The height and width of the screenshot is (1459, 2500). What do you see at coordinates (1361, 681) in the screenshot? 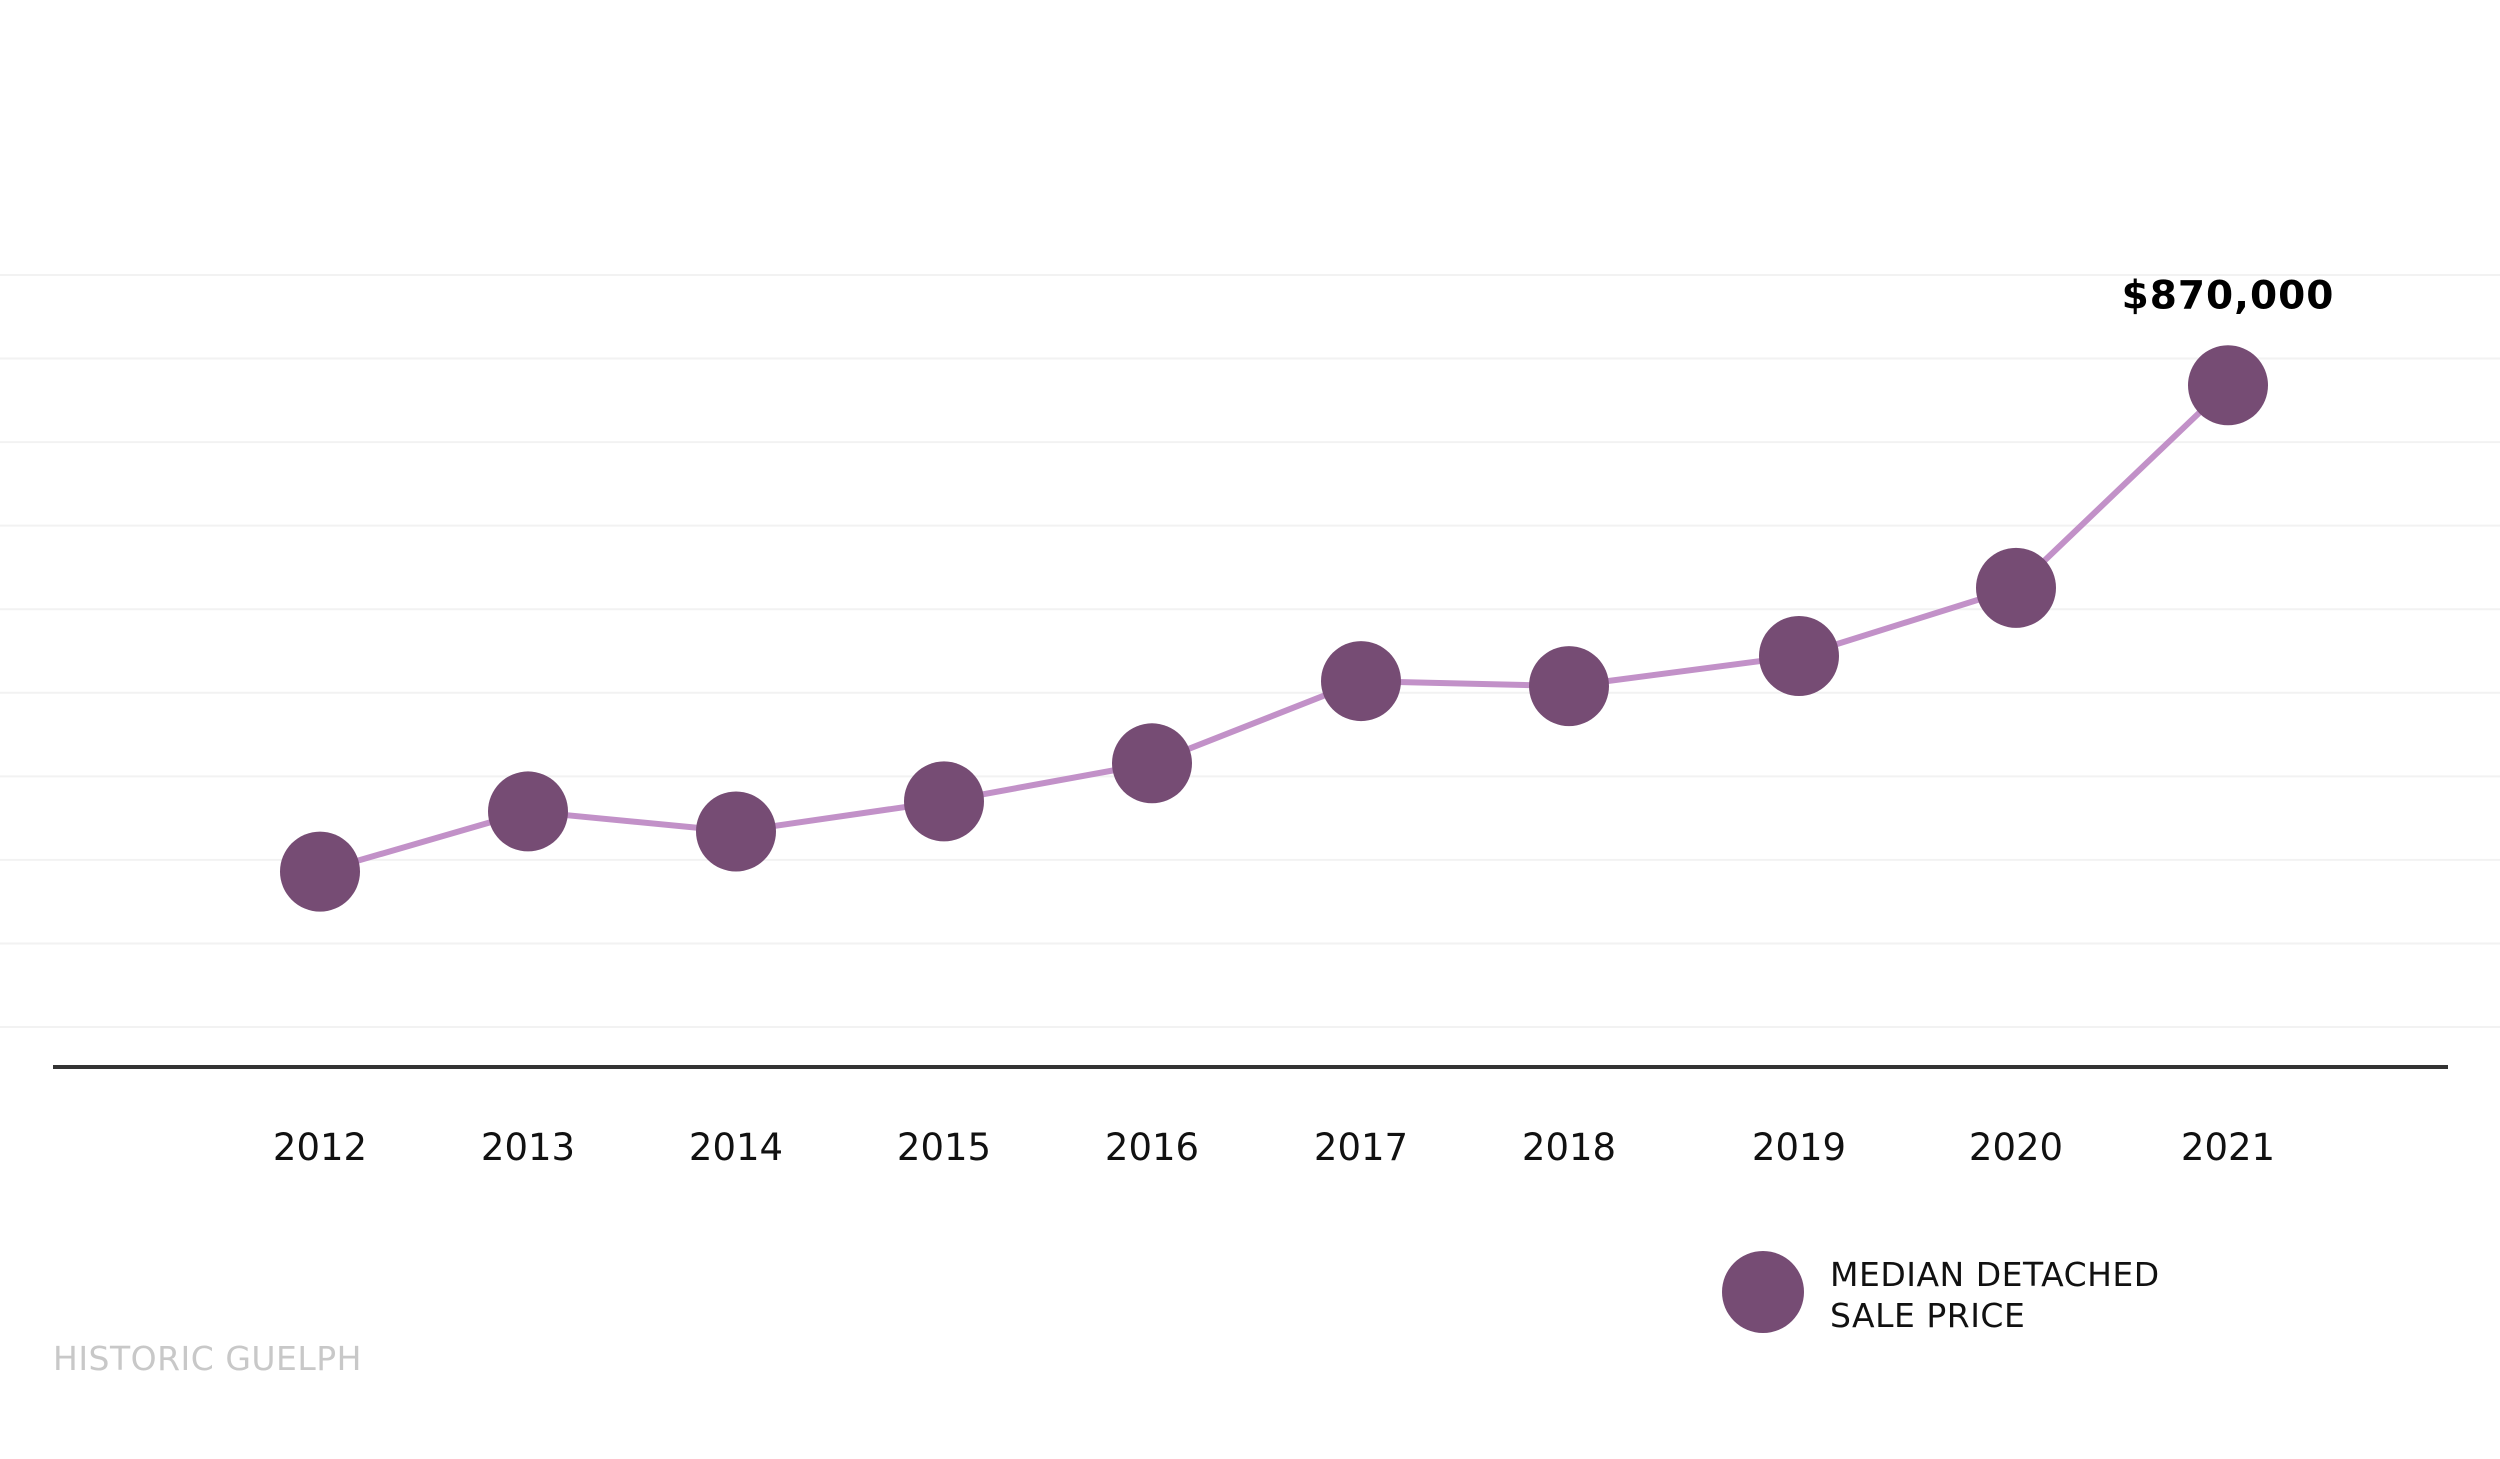
I see `data-point-2017` at bounding box center [1361, 681].